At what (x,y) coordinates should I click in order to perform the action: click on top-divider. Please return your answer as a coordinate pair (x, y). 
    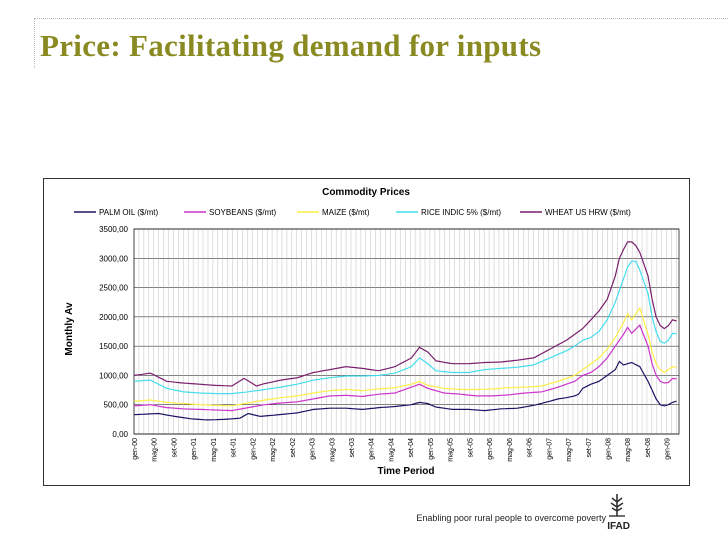
    Looking at the image, I should click on (381, 18).